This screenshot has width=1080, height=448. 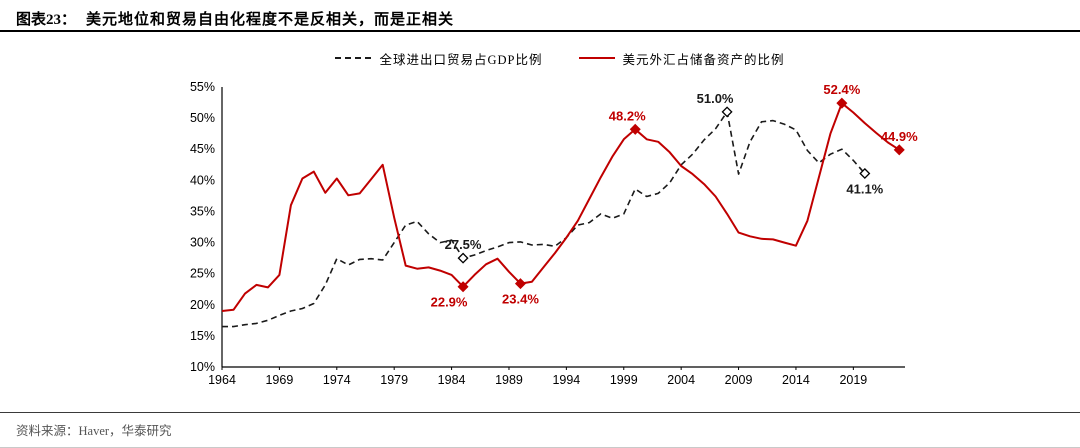 I want to click on x-tick-label: 1984, so click(x=452, y=380).